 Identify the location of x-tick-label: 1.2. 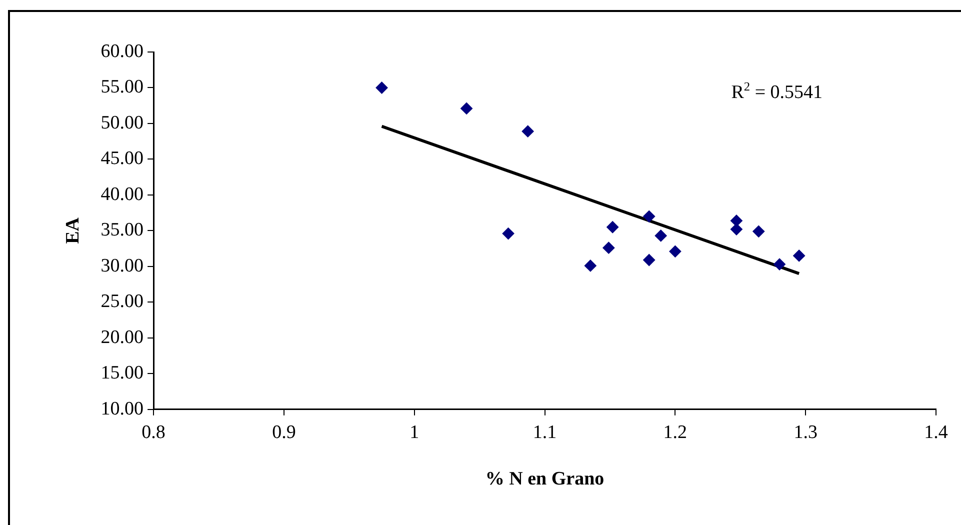
(675, 432).